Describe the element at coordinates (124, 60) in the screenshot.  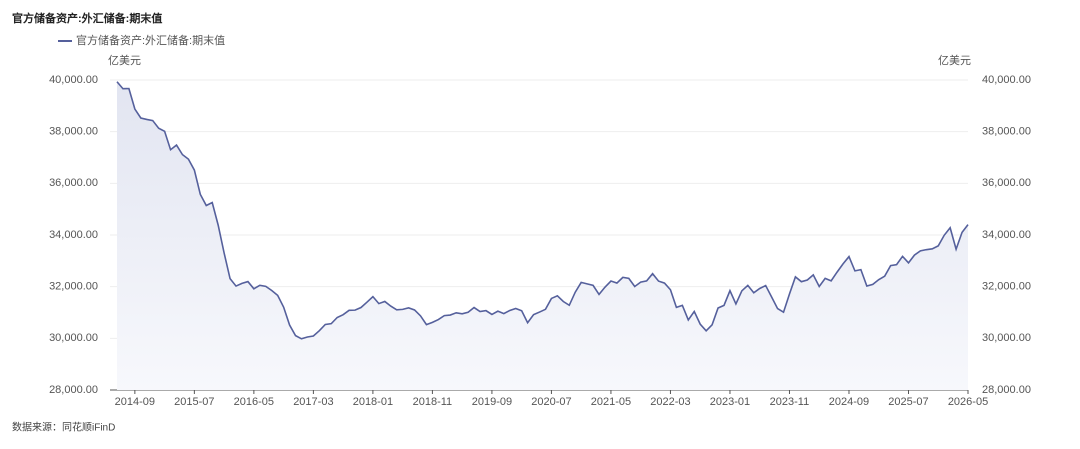
I see `y-unit: 亿美元` at that location.